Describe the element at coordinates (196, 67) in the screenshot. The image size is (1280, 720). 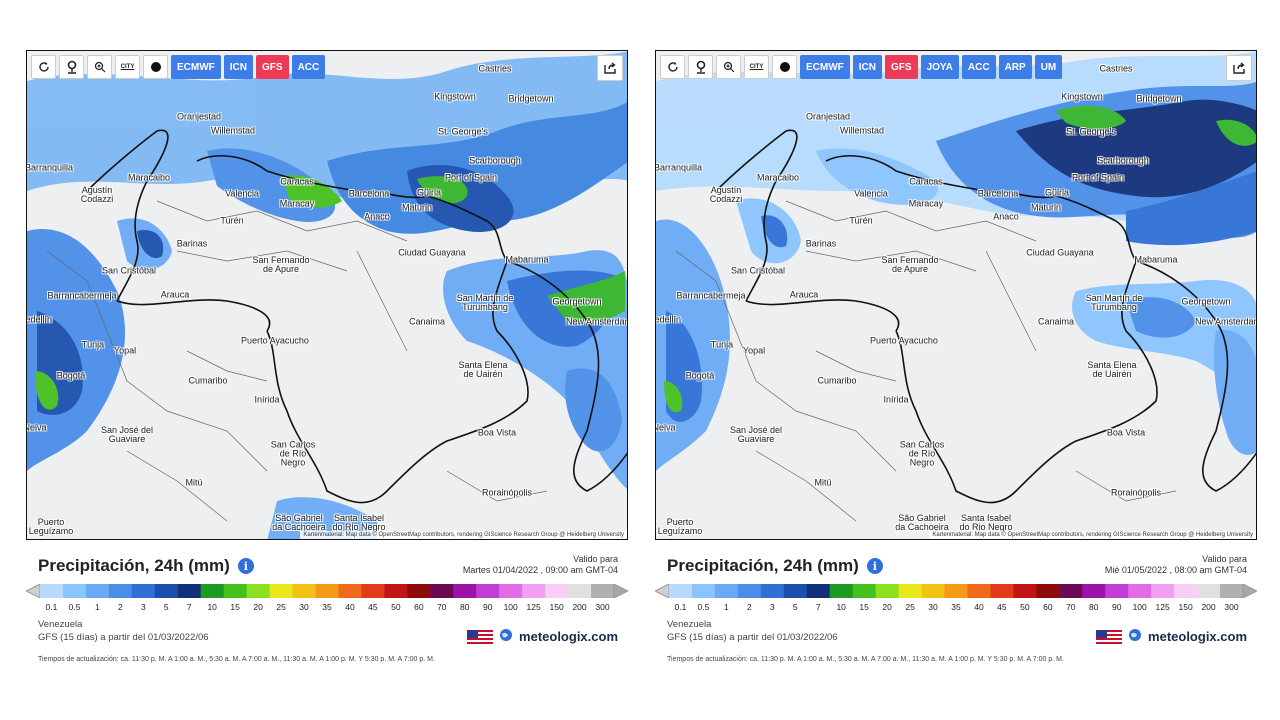
I see `model-button-ecmwf: ECMWF` at that location.